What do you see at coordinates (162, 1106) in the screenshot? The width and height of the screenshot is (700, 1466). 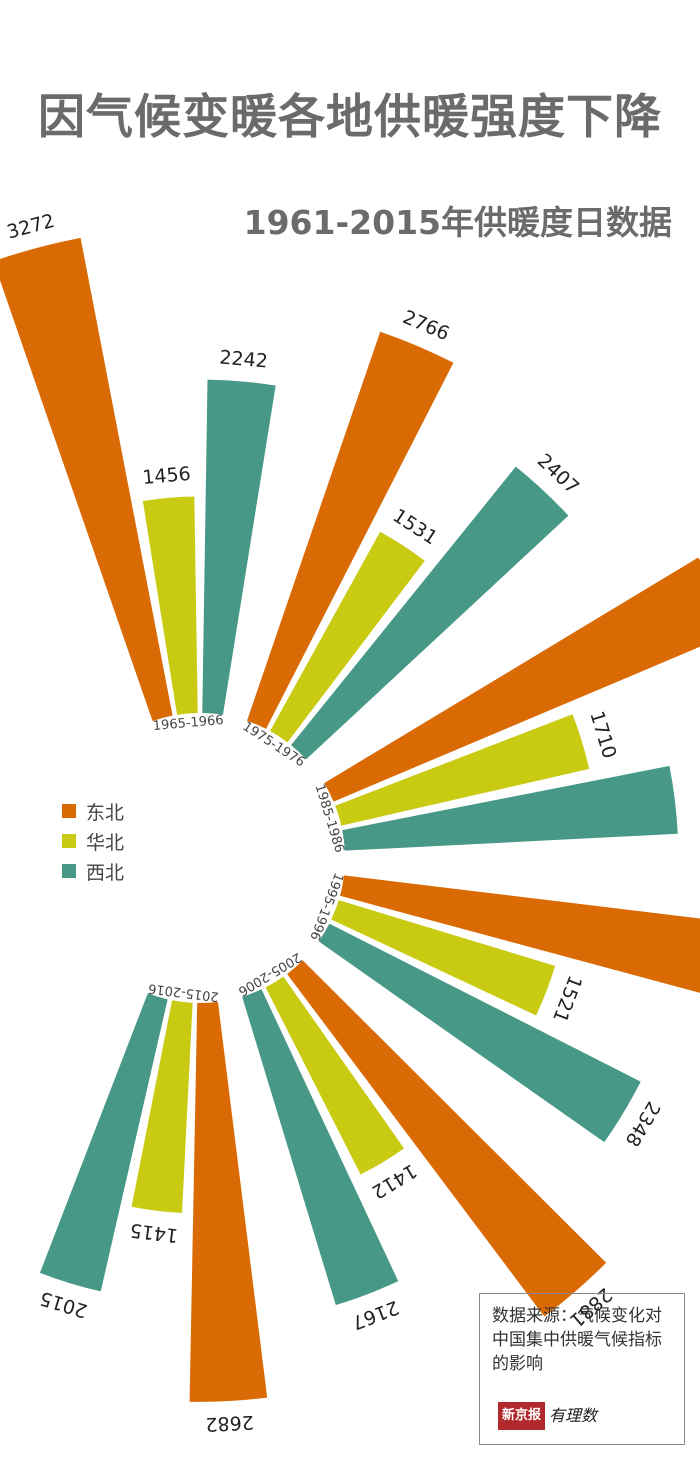 I see `bar-north-2015-2016` at bounding box center [162, 1106].